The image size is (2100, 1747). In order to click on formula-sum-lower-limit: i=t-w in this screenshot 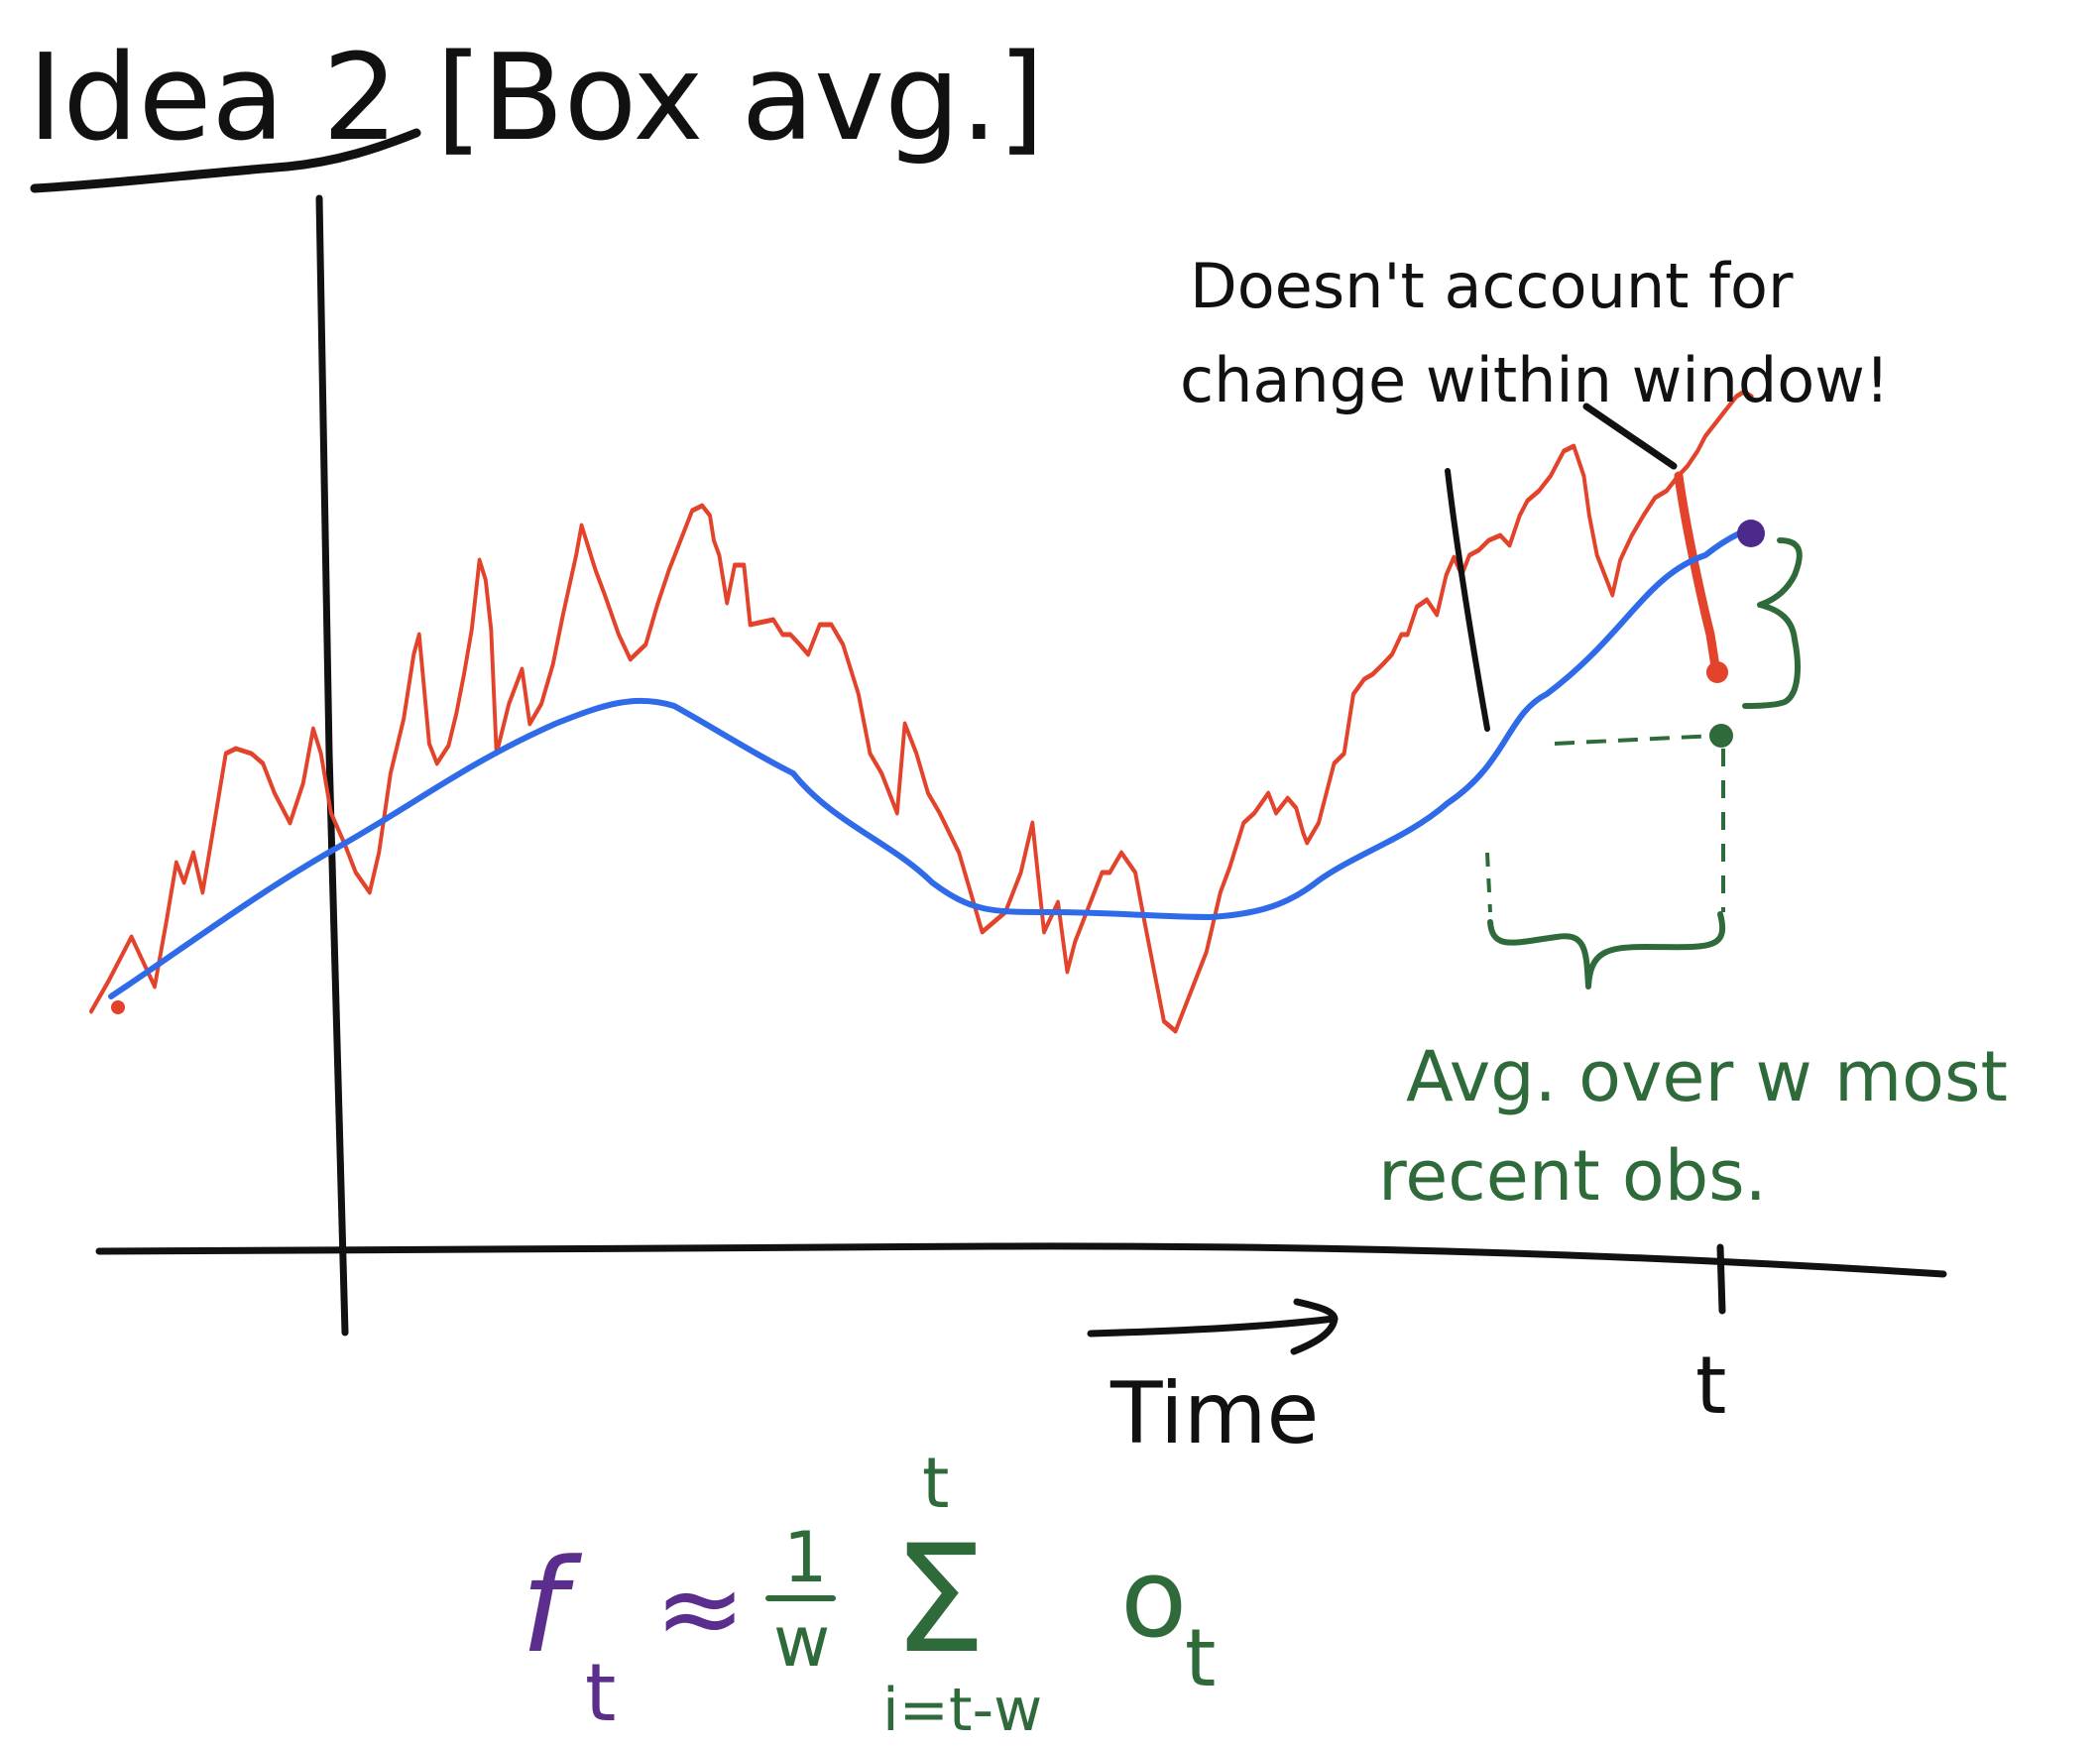, I will do `click(962, 1710)`.